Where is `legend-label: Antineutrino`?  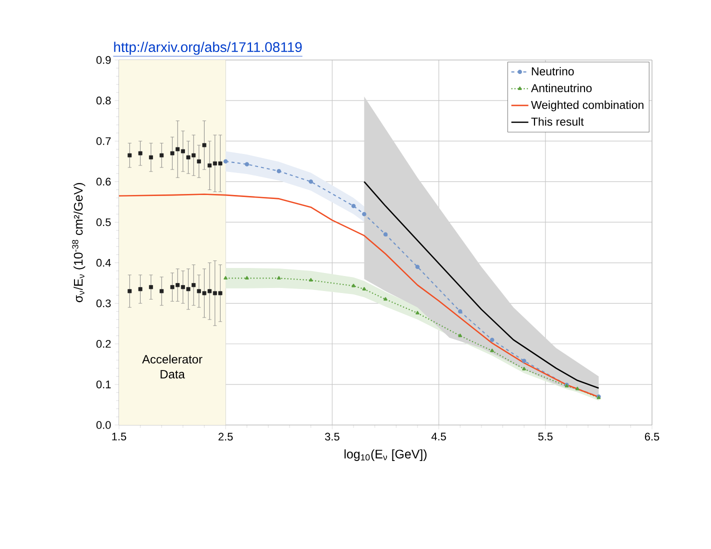
legend-label: Antineutrino is located at coordinates (561, 88).